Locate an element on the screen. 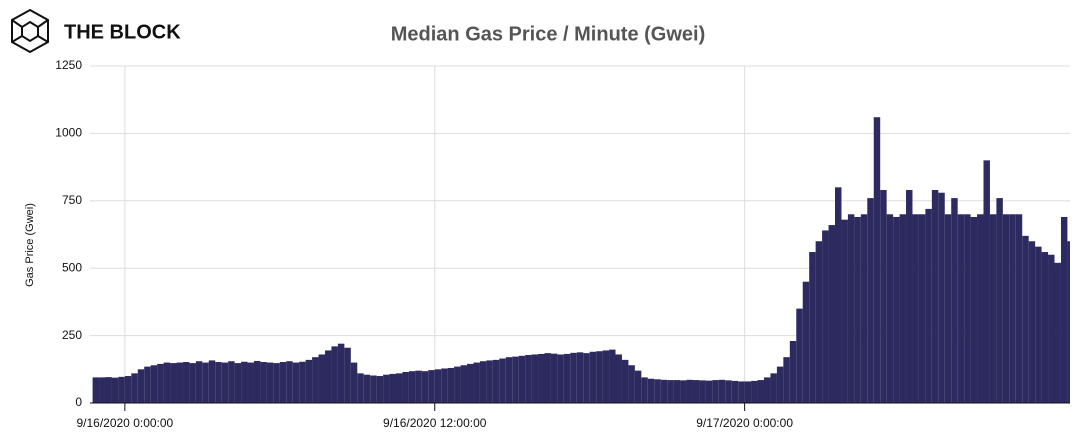 The image size is (1080, 441). y-tick-label: 750 is located at coordinates (72, 200).